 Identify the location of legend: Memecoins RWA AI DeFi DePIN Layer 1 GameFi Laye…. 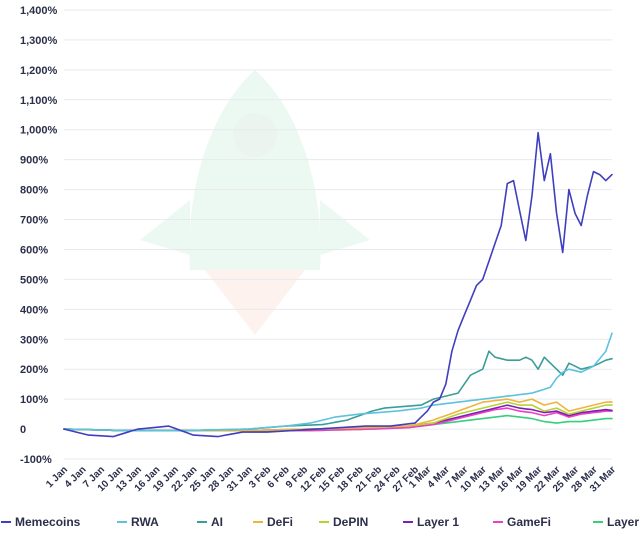
(320, 522).